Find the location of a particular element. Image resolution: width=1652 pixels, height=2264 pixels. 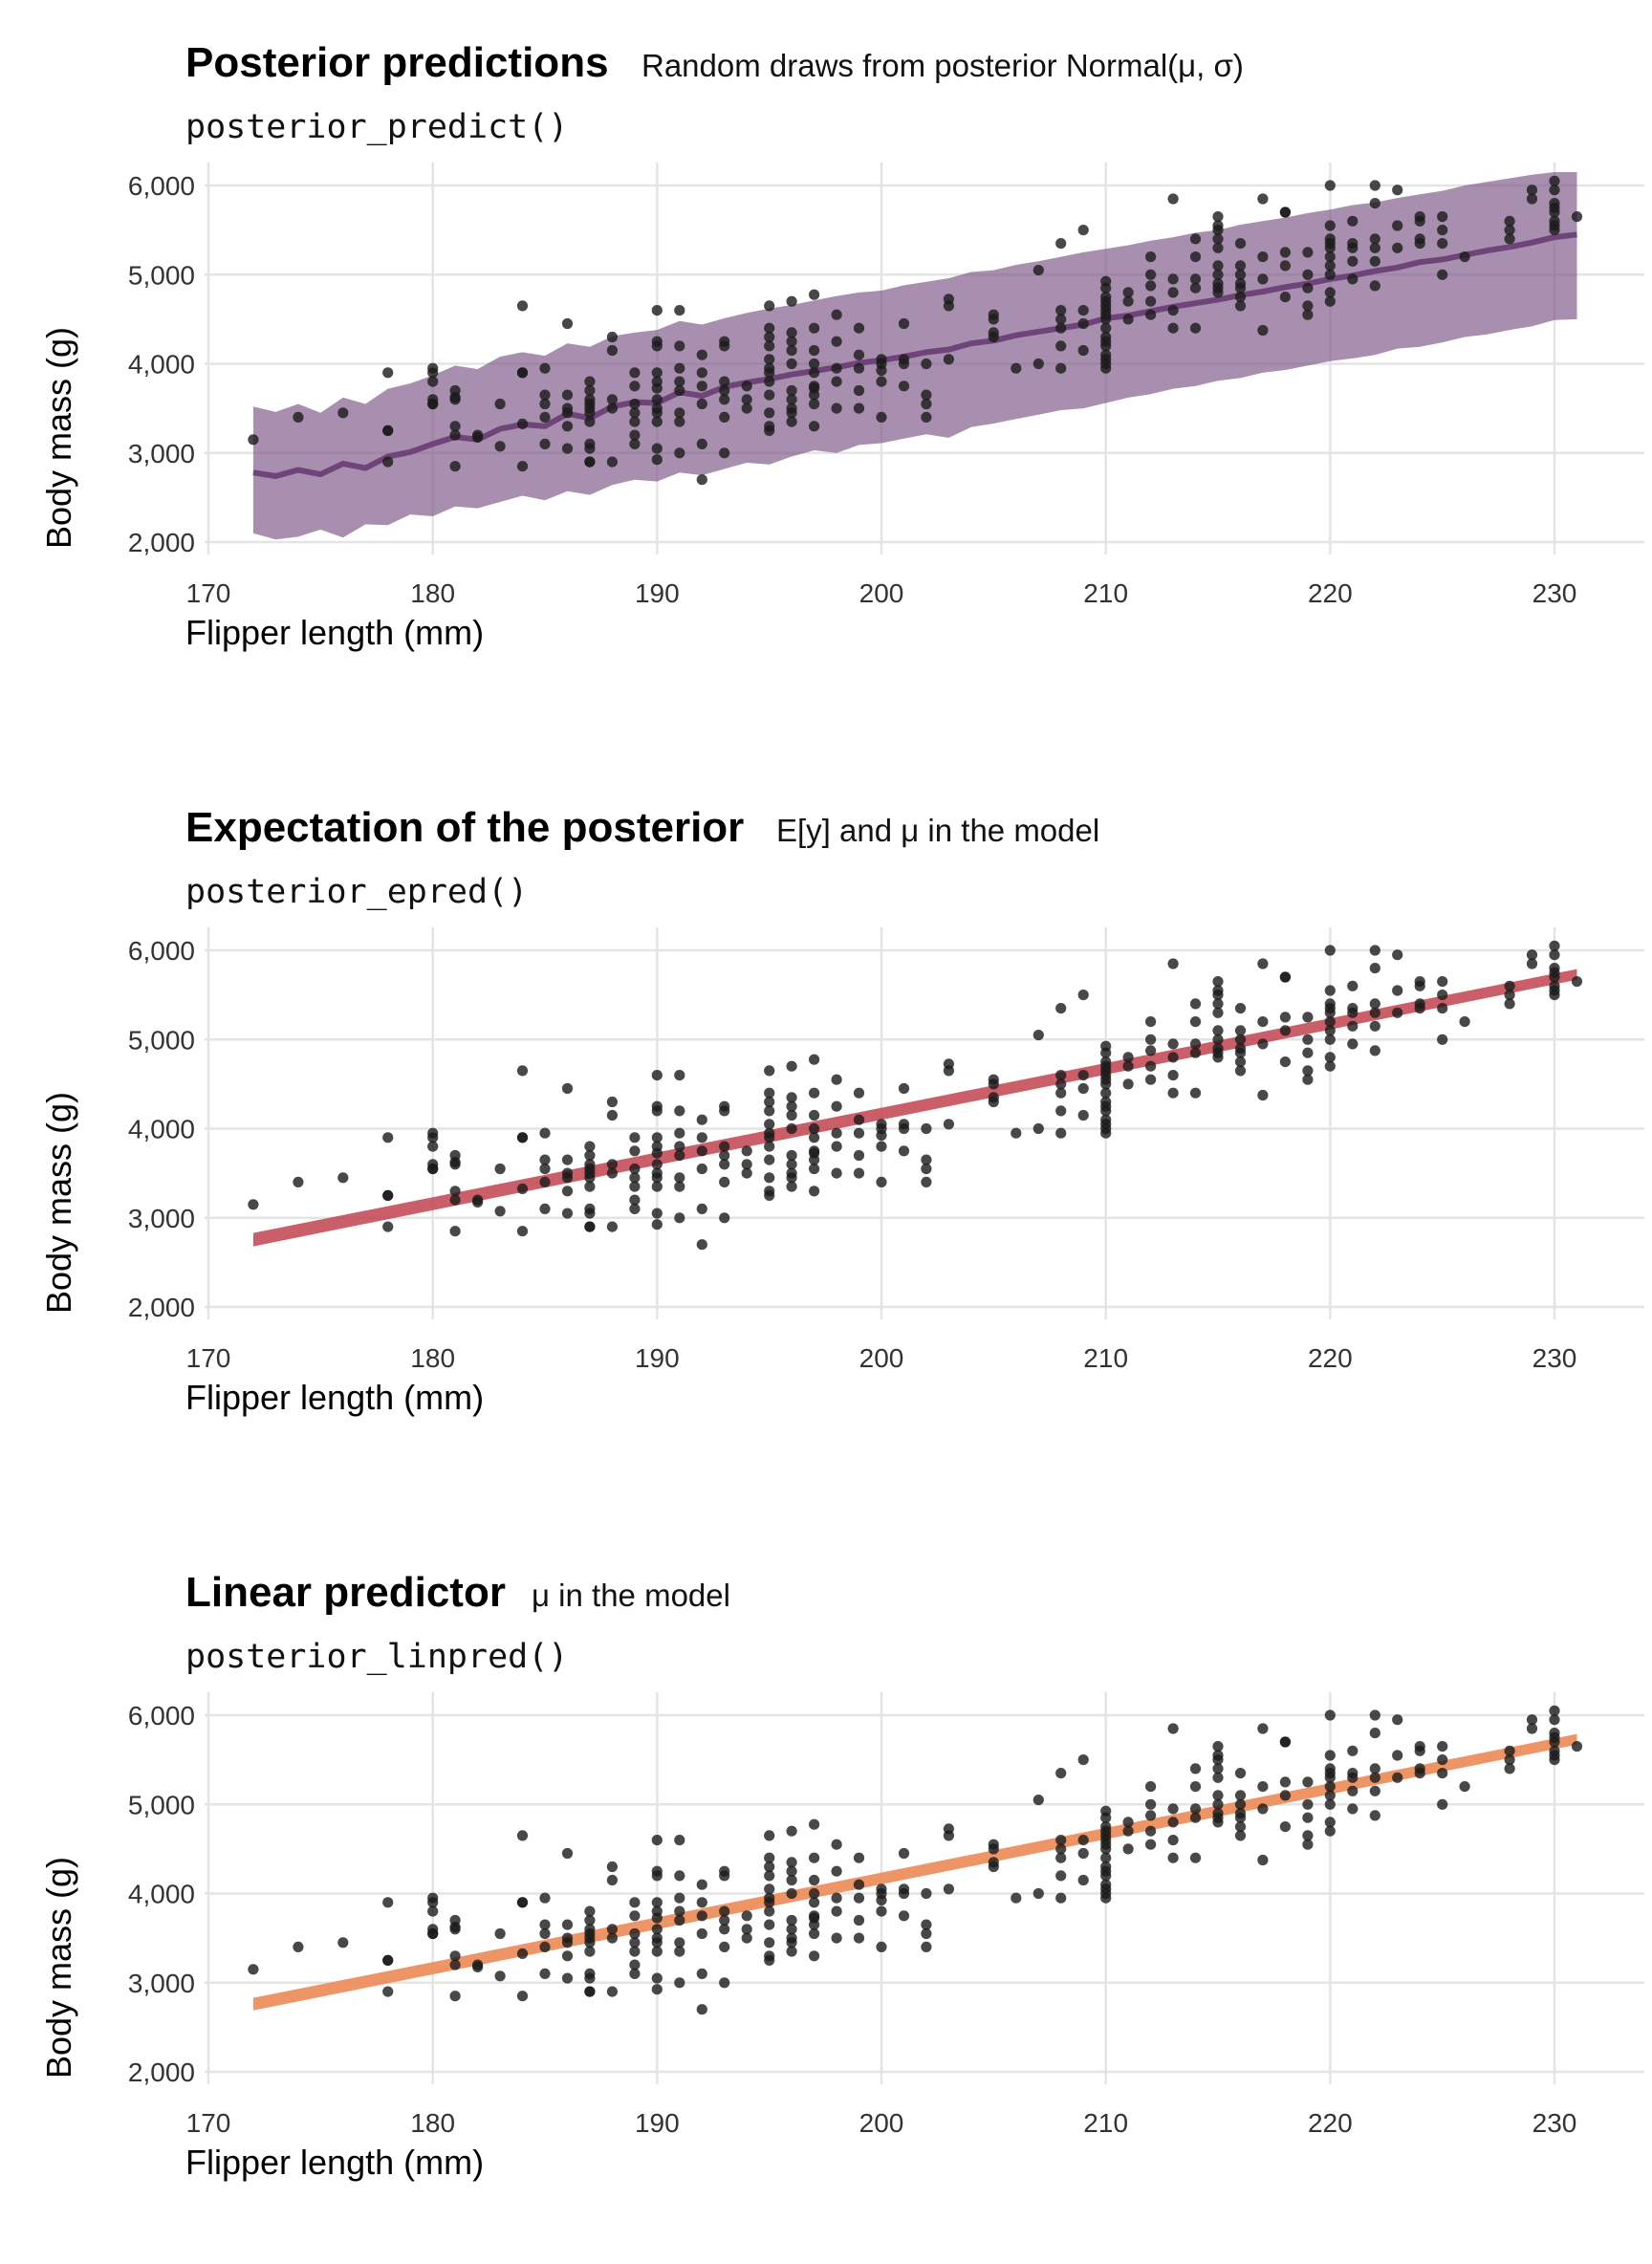

chart-subtitle: Random draws from posterior Normal(μ, σ) is located at coordinates (942, 65).